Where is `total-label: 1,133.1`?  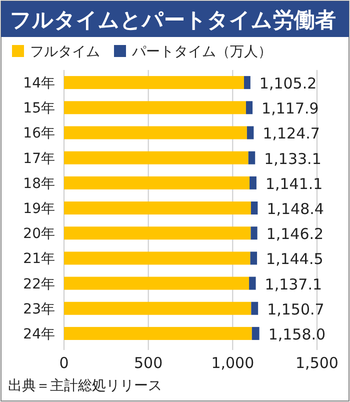
total-label: 1,133.1 is located at coordinates (293, 159).